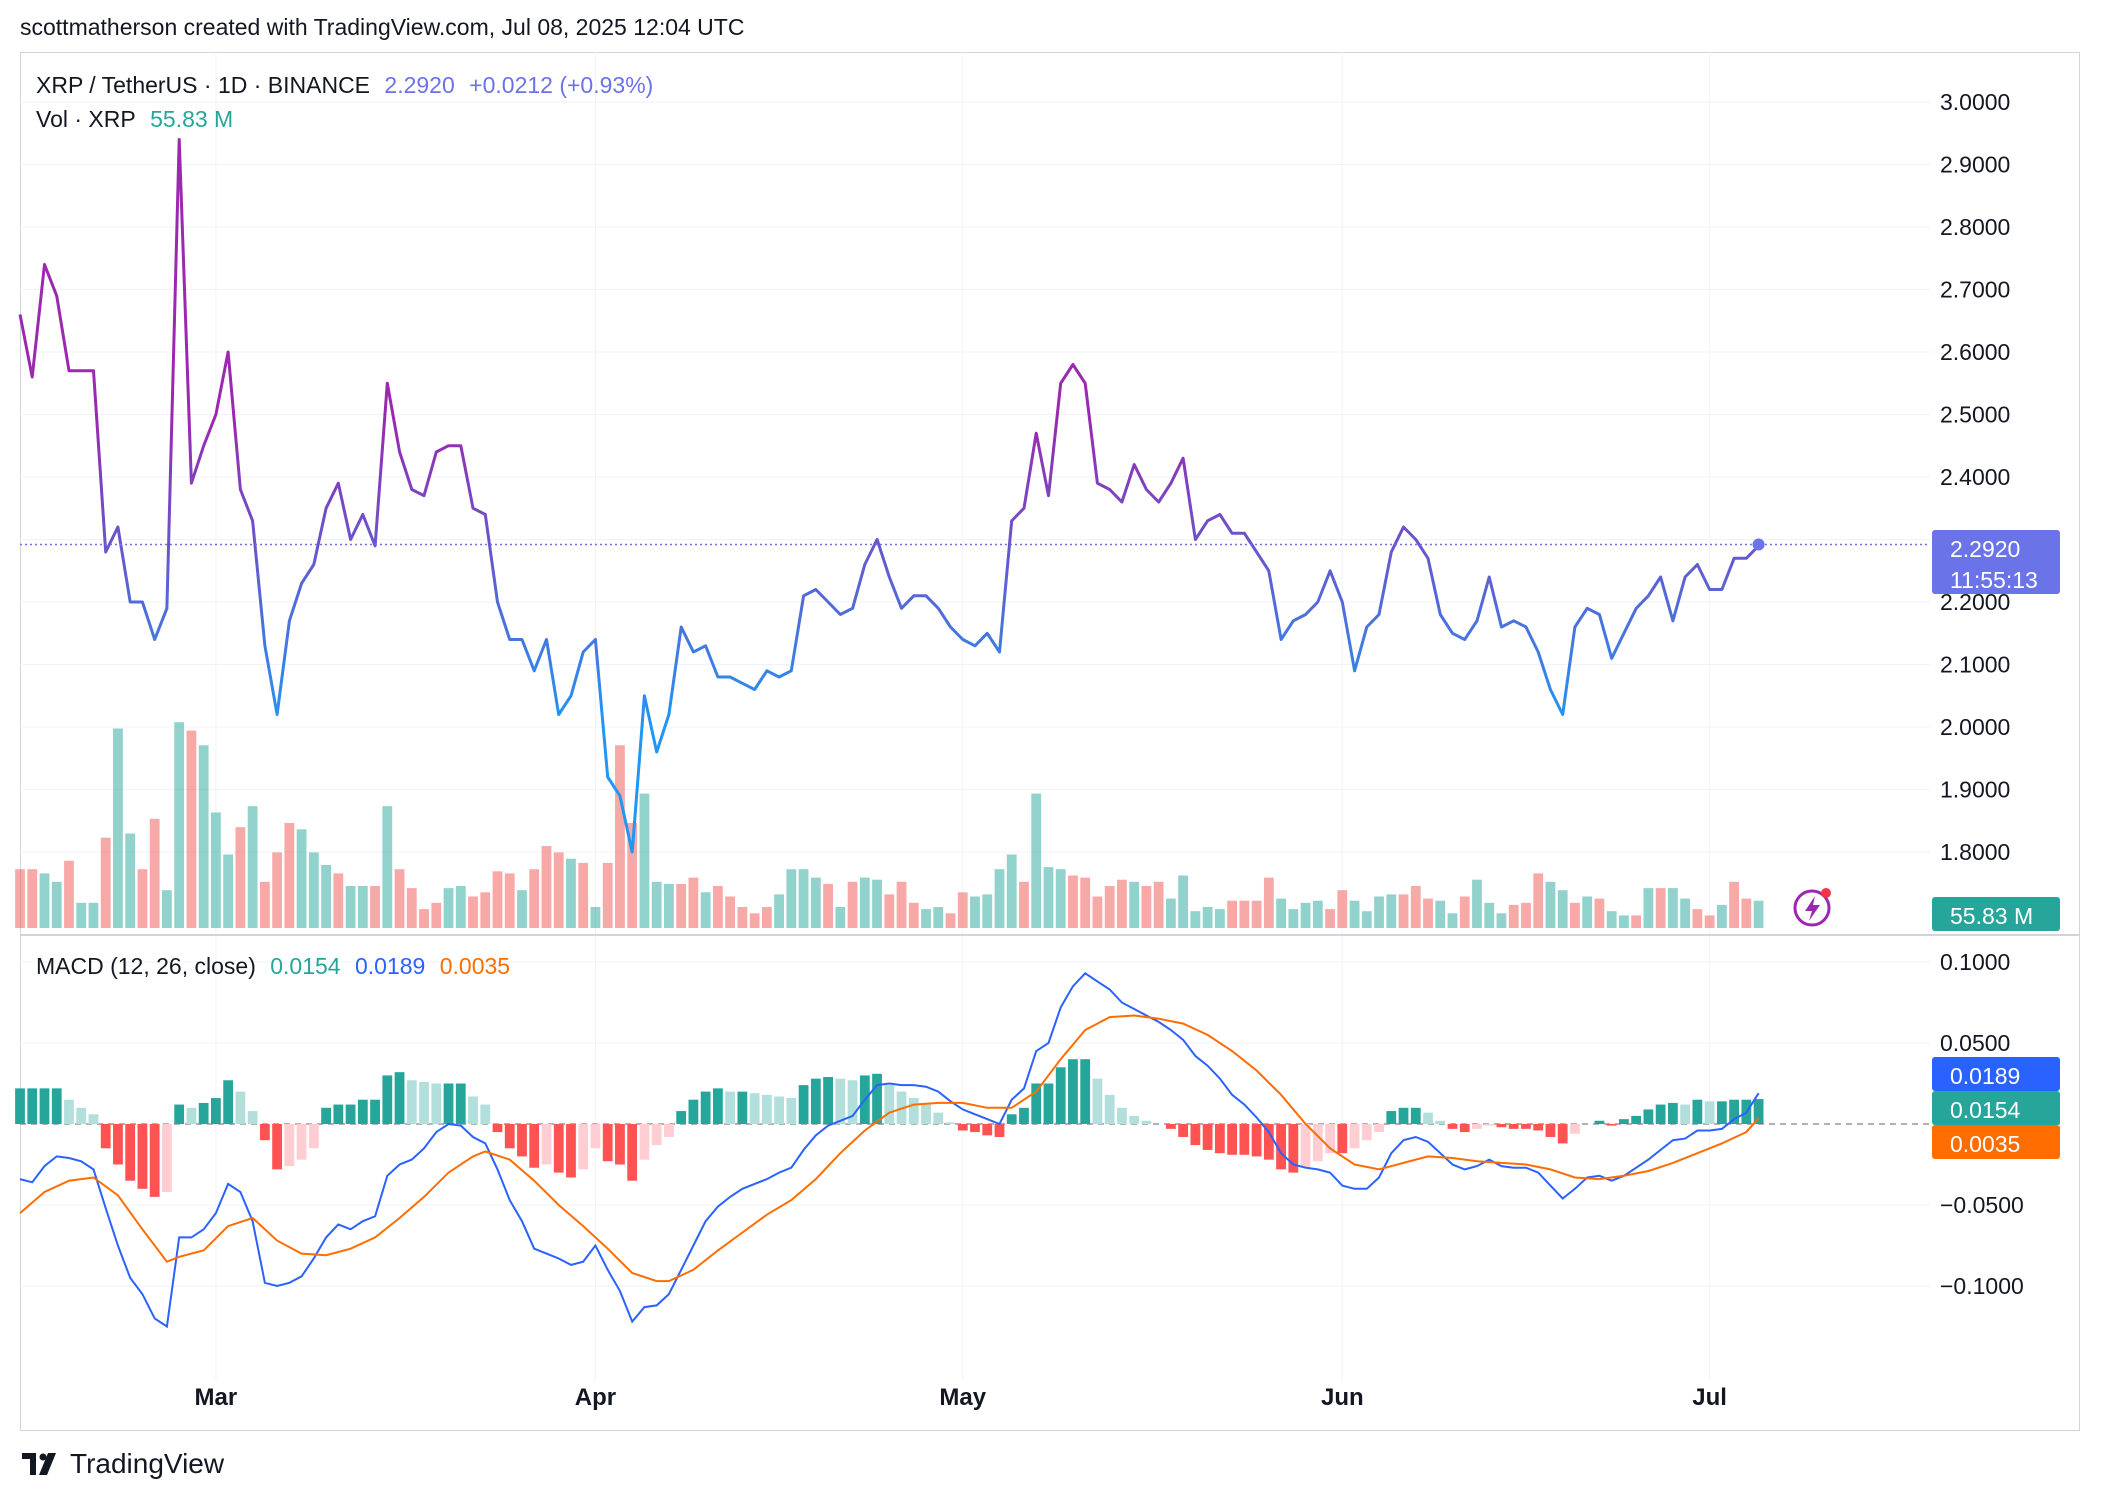  Describe the element at coordinates (1975, 352) in the screenshot. I see `price-tick-label: 2.6000` at that location.